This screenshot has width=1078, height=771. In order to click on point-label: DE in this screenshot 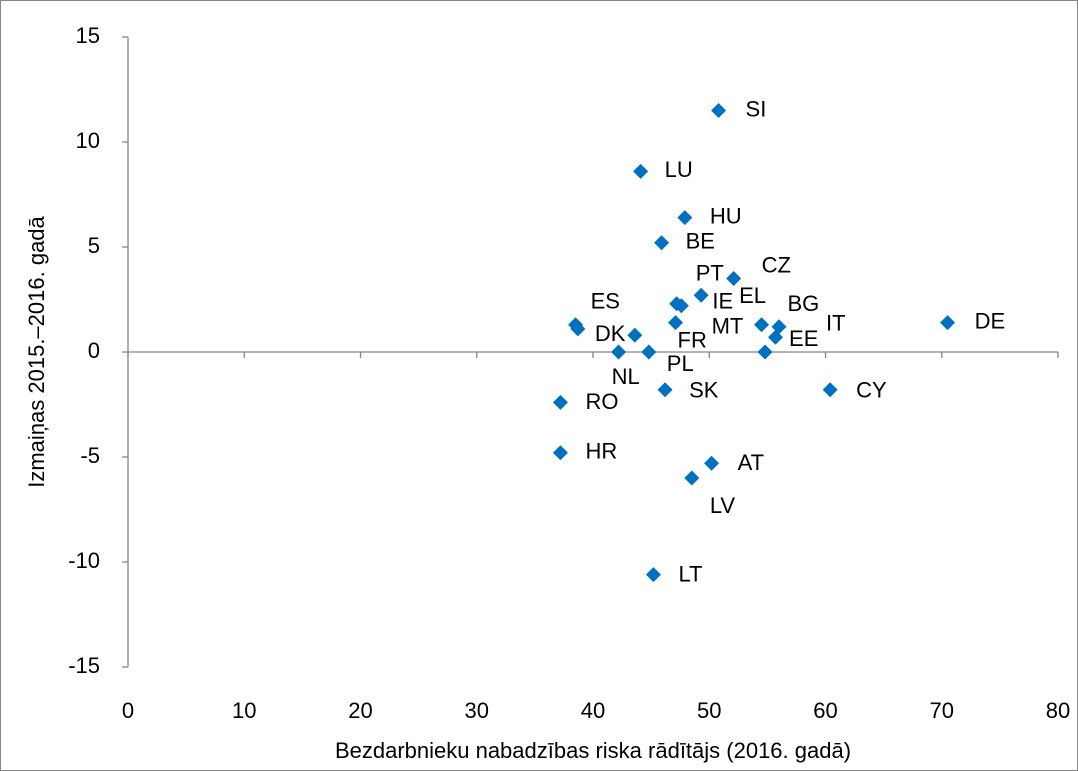, I will do `click(990, 320)`.